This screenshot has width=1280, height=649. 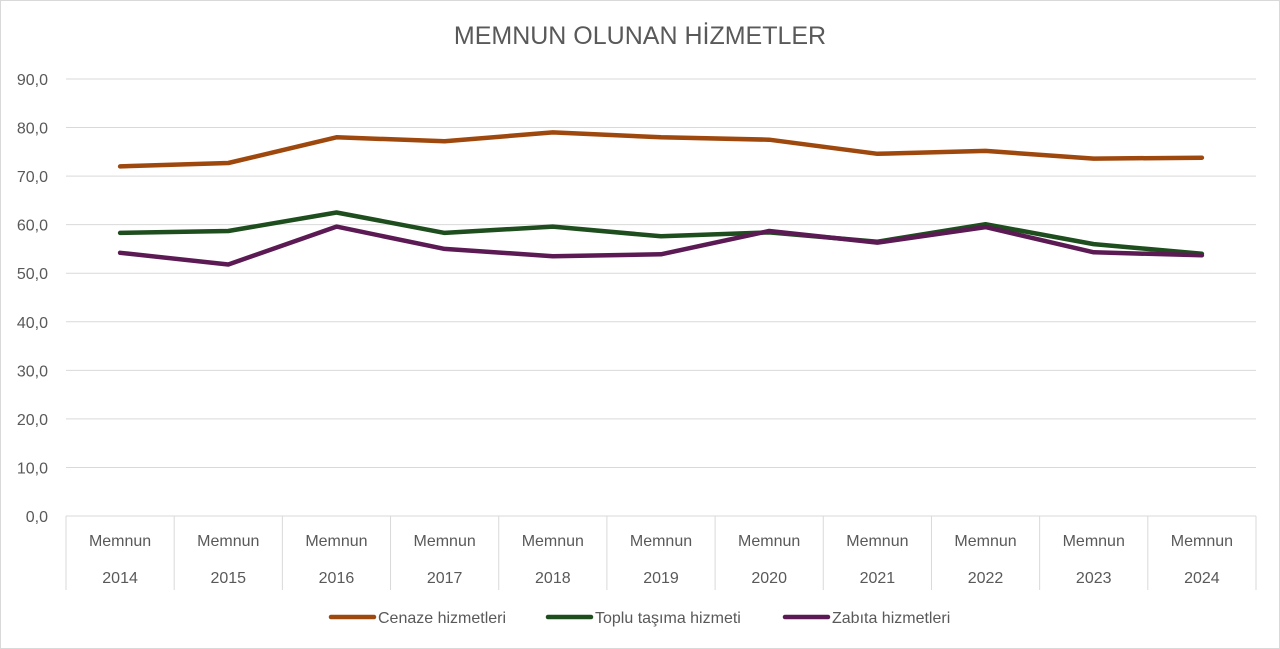 I want to click on x-tick-label-year: 2016, so click(x=337, y=578).